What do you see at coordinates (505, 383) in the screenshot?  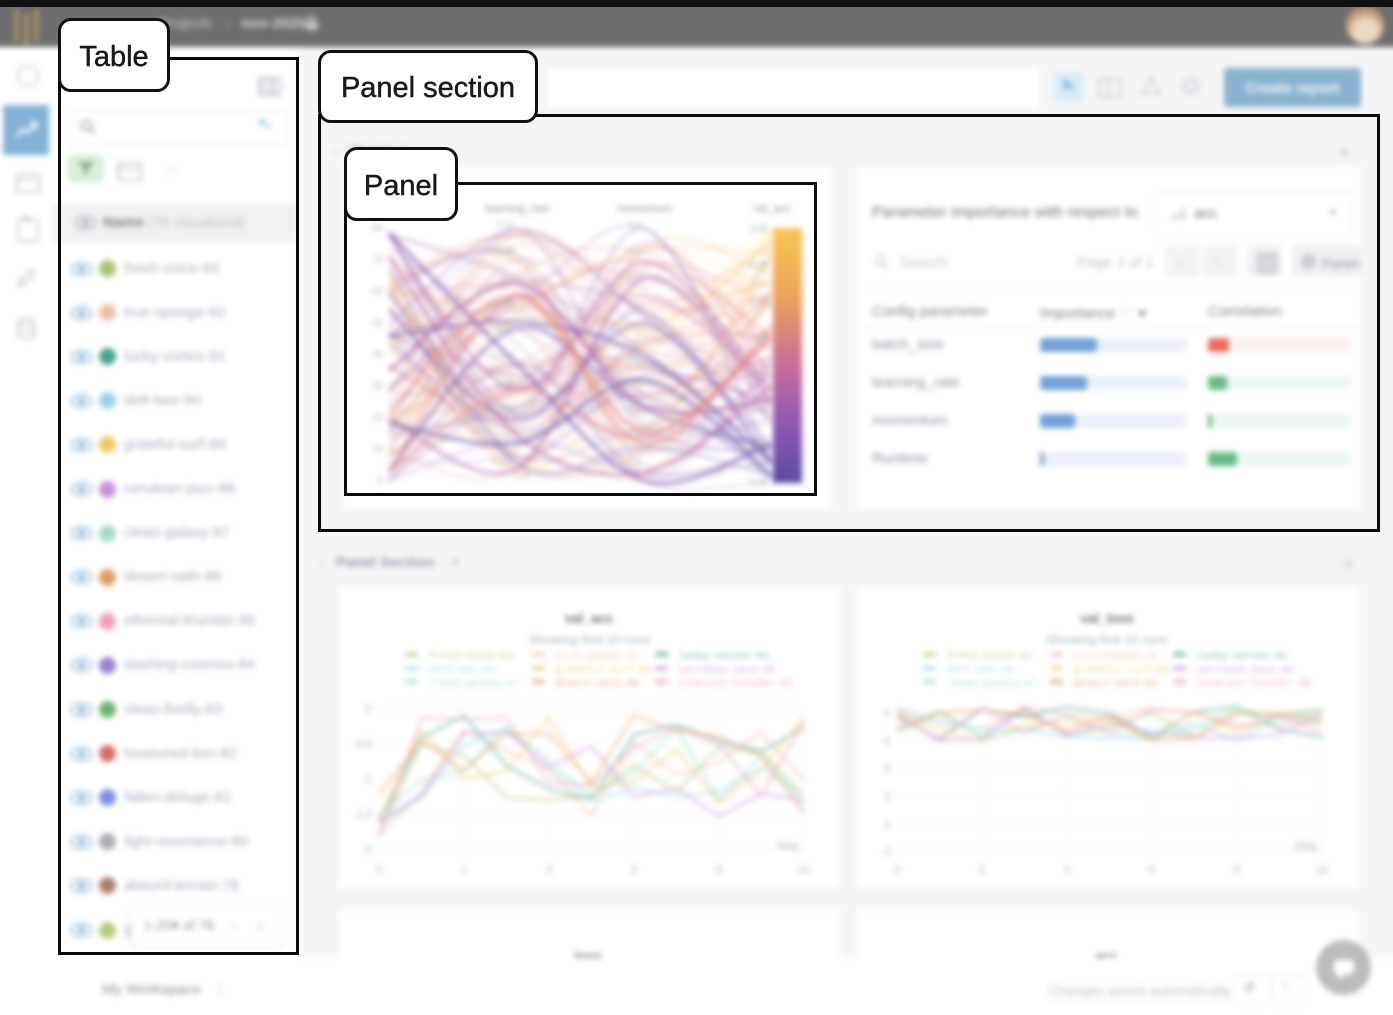 I see `svg-text: 0.08` at bounding box center [505, 383].